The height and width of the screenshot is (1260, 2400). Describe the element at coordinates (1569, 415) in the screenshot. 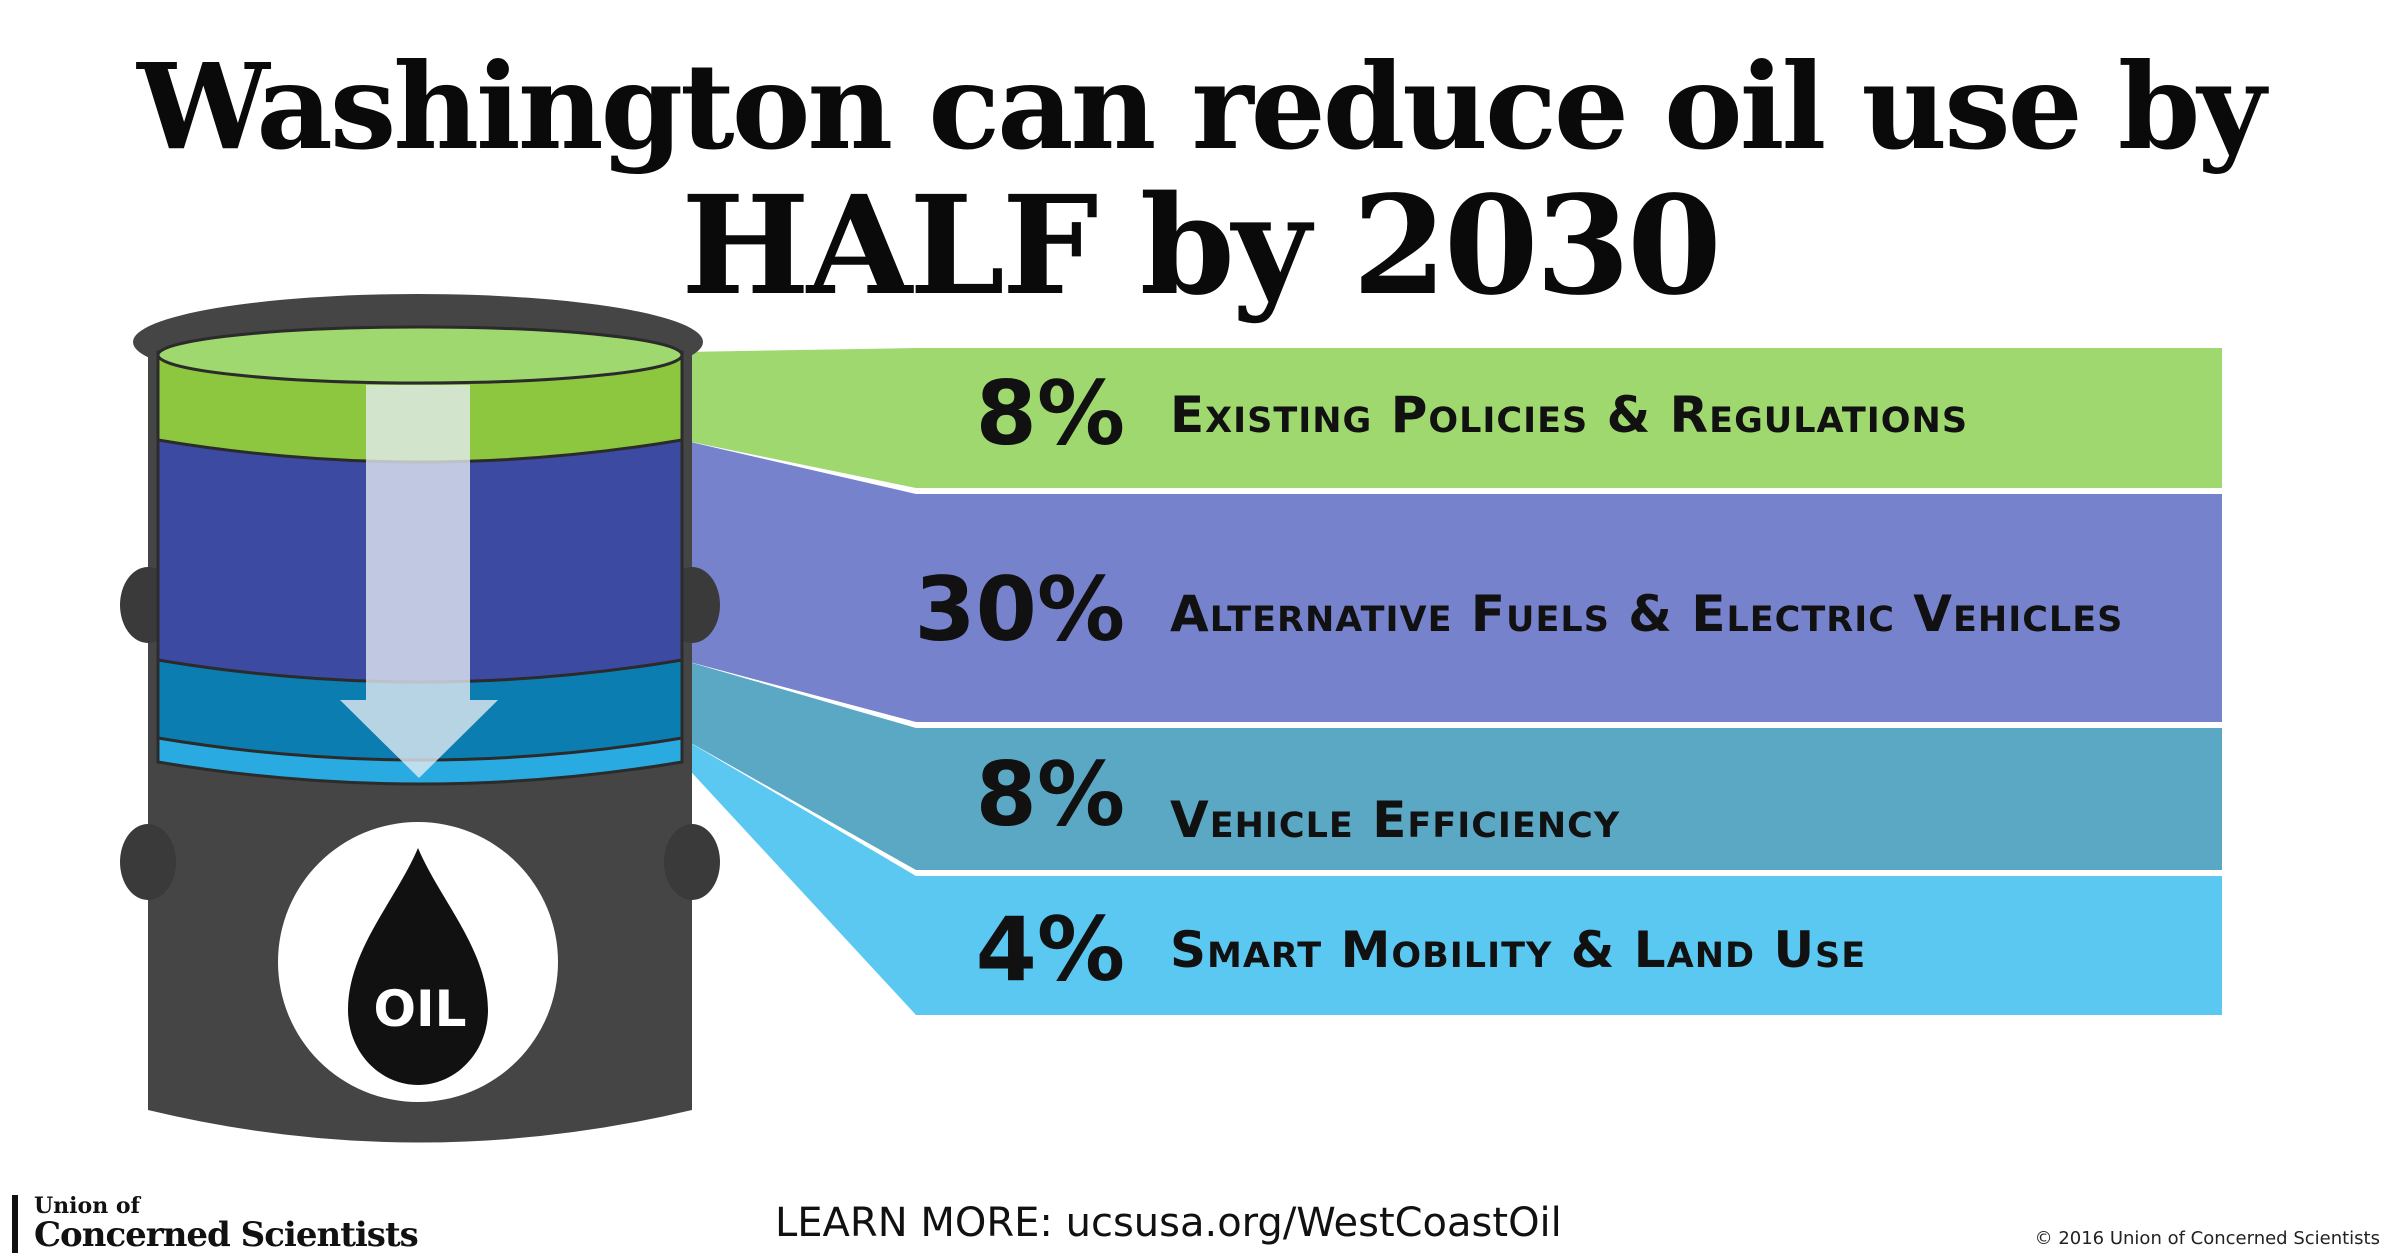

I see `category-label-1: Existing Policies & Regulations` at that location.